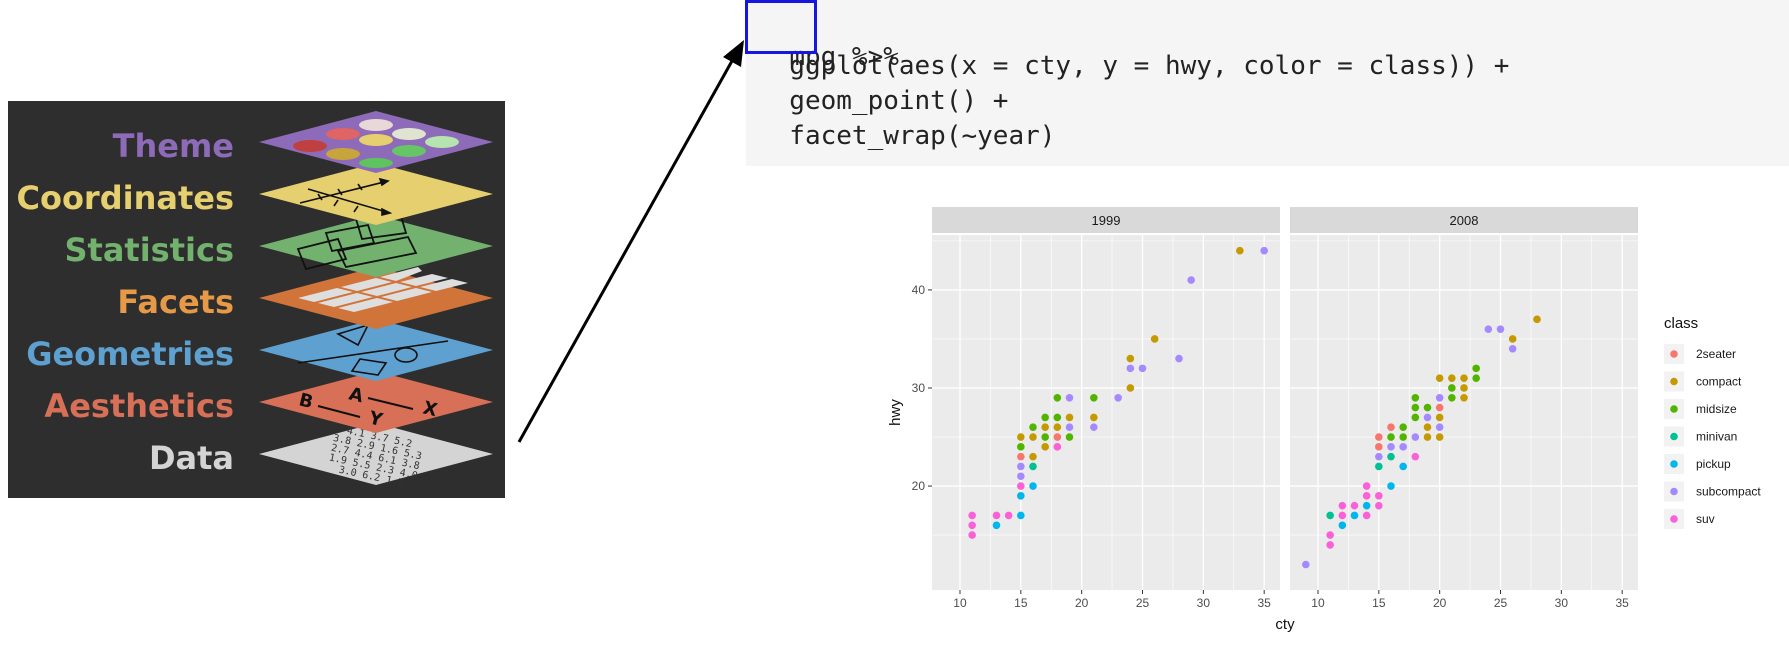 This screenshot has width=1789, height=658. I want to click on legend-label: midsize, so click(1716, 409).